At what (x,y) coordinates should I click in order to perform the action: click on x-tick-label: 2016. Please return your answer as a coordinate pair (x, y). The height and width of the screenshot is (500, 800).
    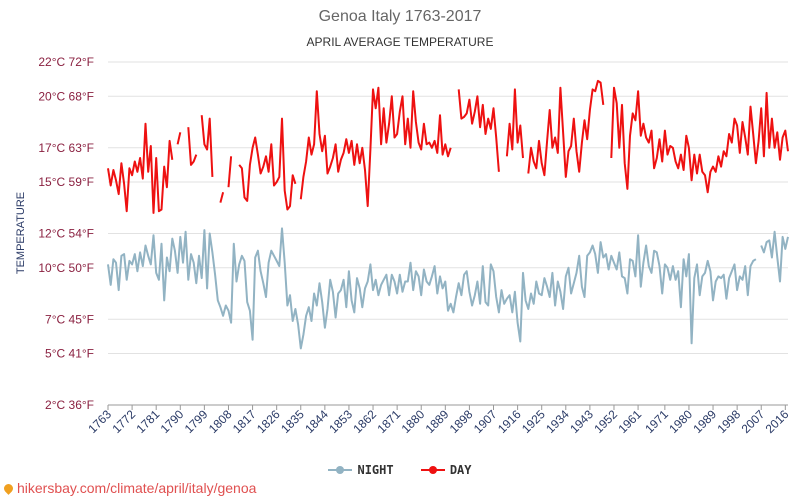
    Looking at the image, I should click on (777, 421).